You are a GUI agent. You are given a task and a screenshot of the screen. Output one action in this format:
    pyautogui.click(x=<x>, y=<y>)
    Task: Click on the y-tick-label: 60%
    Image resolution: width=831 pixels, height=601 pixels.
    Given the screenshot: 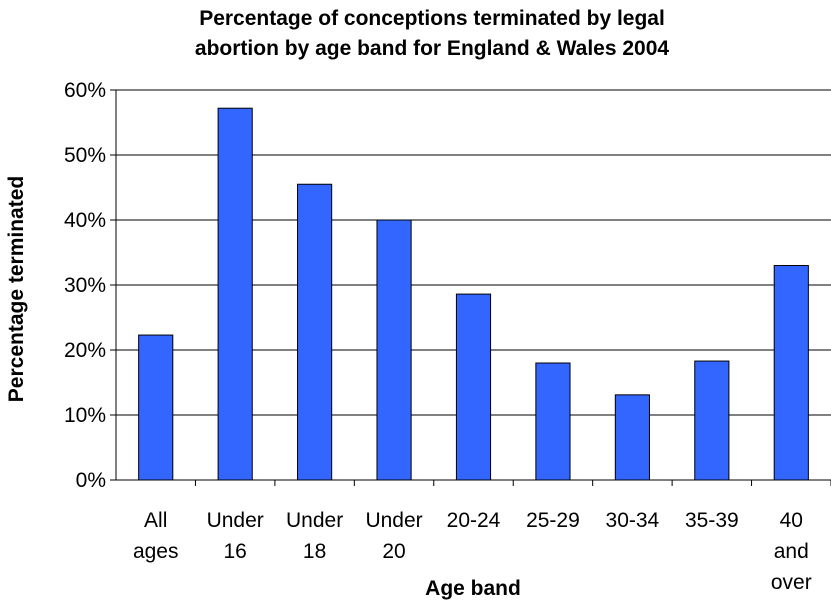 What is the action you would take?
    pyautogui.click(x=85, y=90)
    